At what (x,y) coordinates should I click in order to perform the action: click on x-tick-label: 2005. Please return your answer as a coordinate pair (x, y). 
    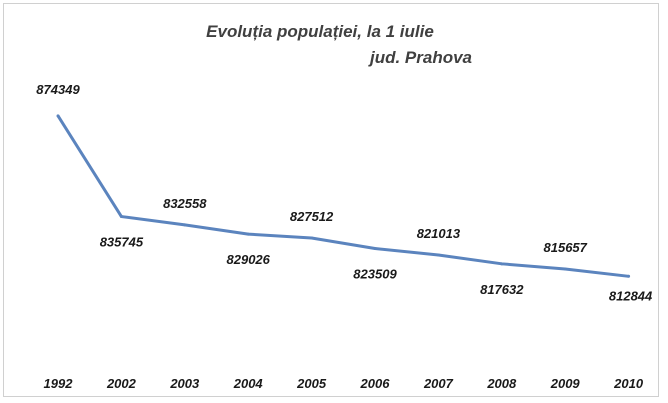
    Looking at the image, I should click on (311, 383).